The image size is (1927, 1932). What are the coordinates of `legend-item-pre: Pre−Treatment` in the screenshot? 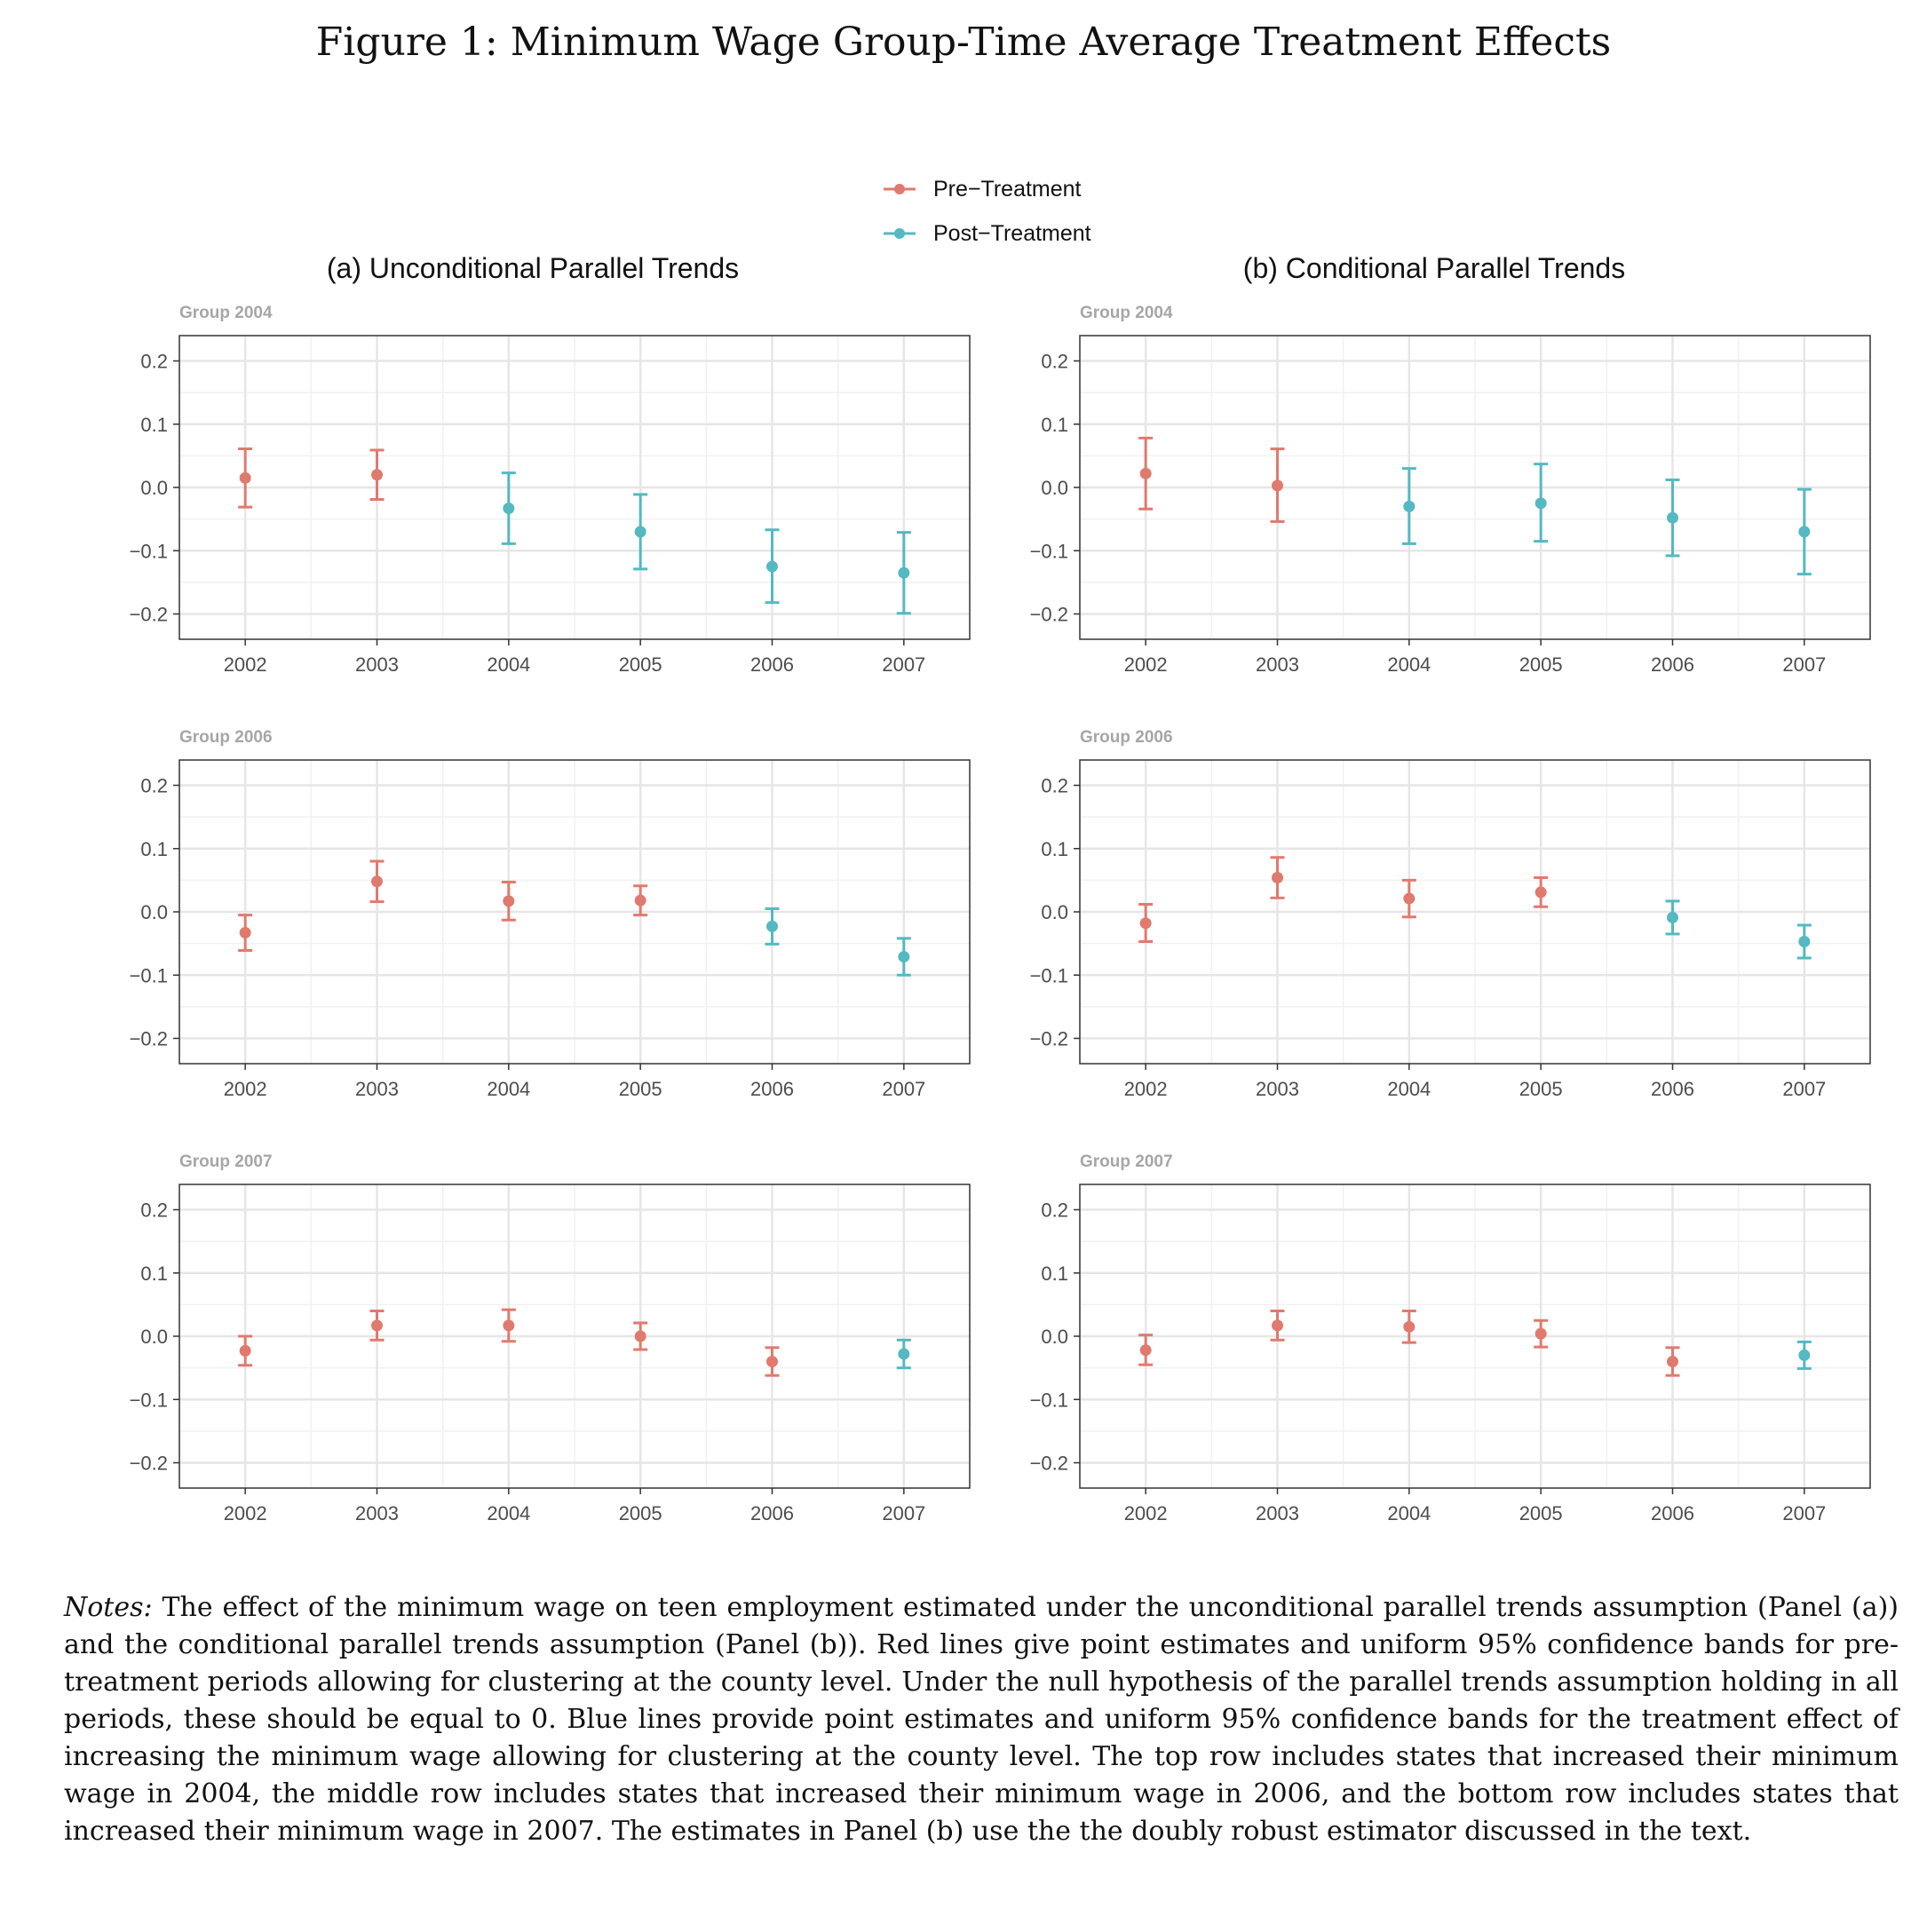 It's located at (987, 189).